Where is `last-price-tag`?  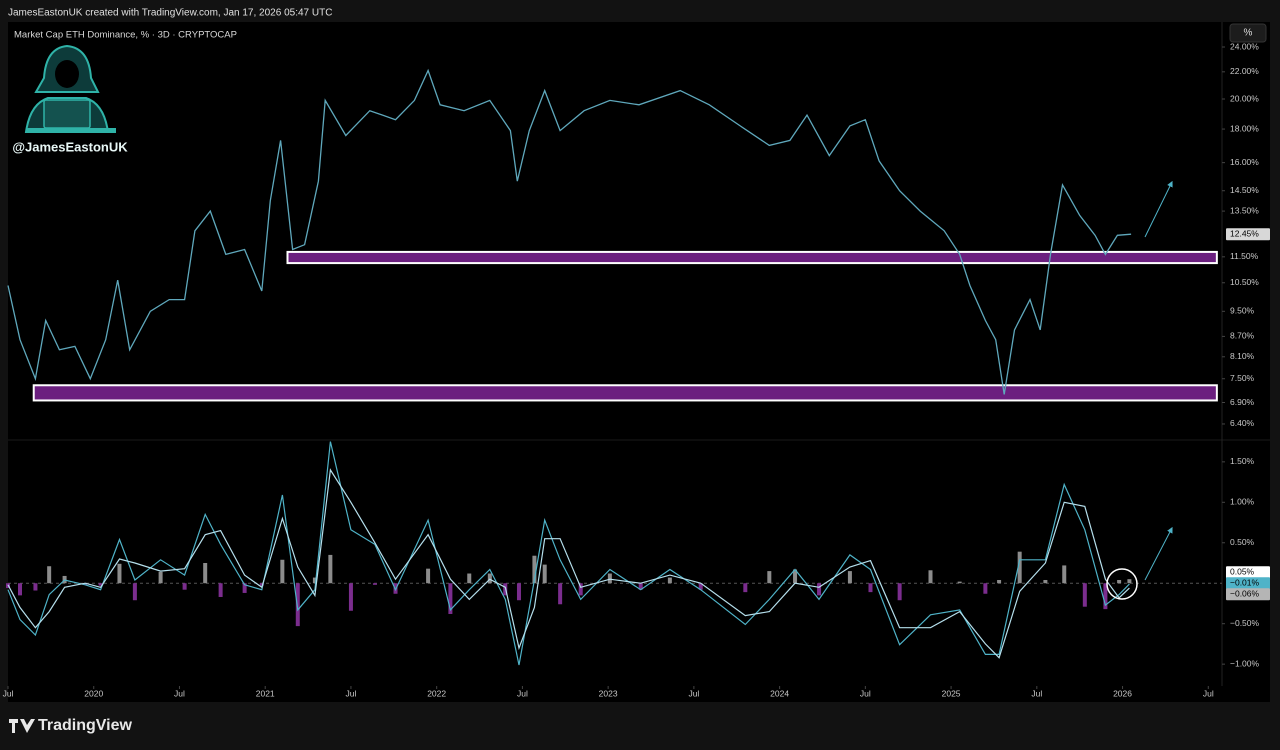
last-price-tag is located at coordinates (1248, 234).